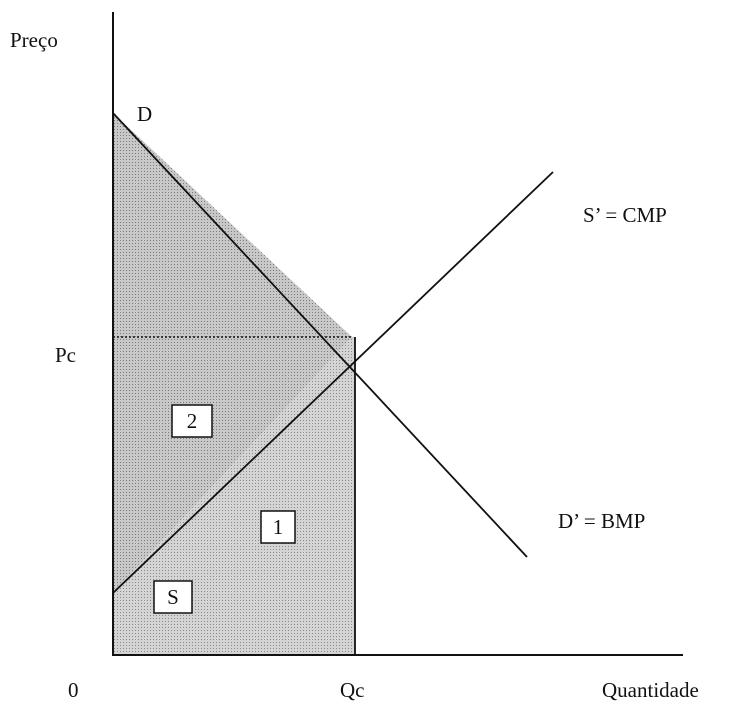 This screenshot has width=739, height=704. What do you see at coordinates (625, 215) in the screenshot?
I see `supply-label: S’ = CMP` at bounding box center [625, 215].